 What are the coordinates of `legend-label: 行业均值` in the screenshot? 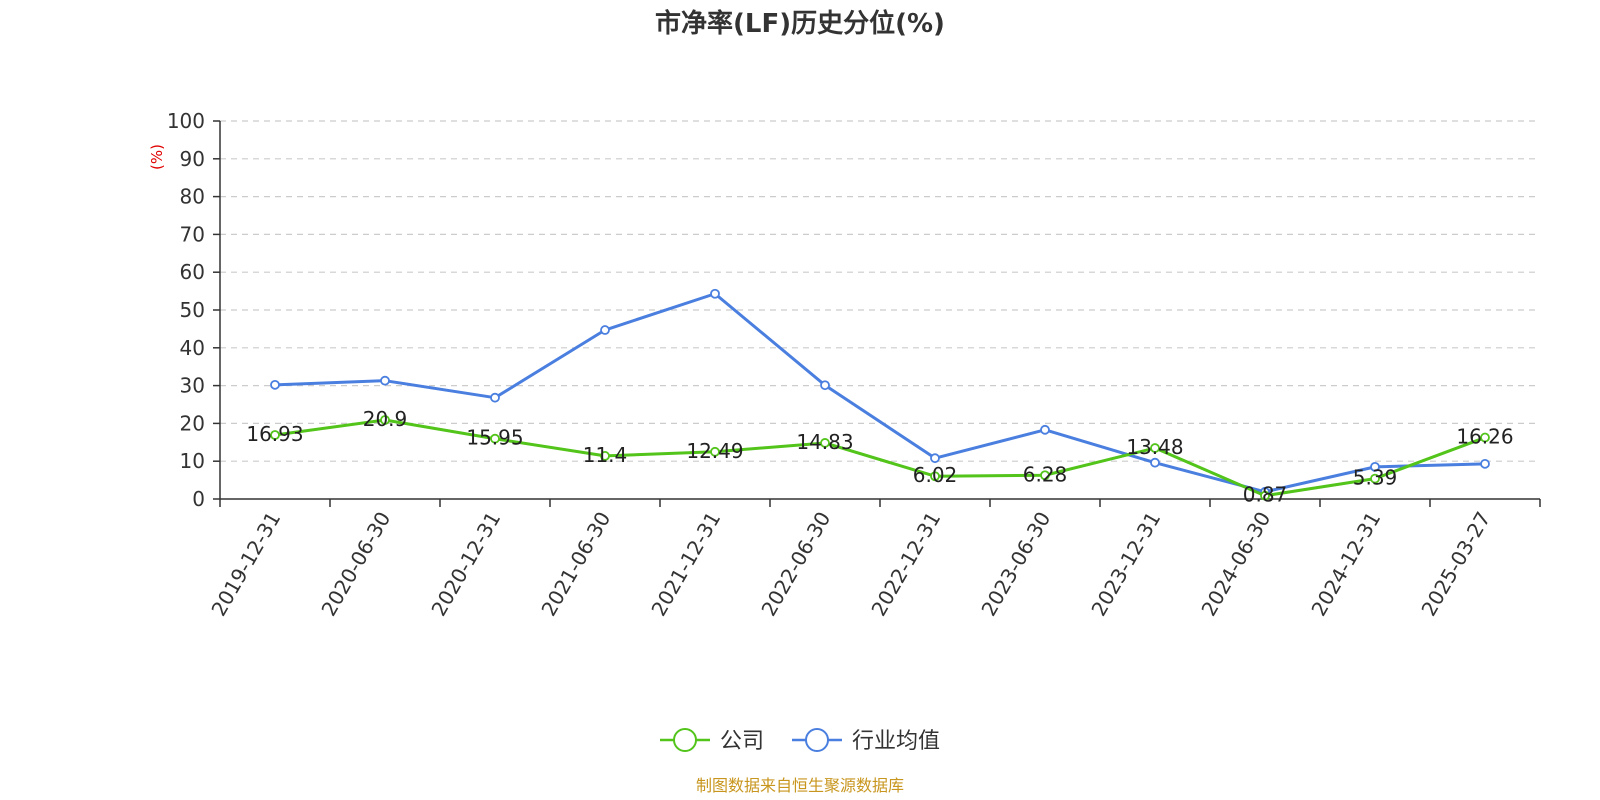 It's located at (896, 741).